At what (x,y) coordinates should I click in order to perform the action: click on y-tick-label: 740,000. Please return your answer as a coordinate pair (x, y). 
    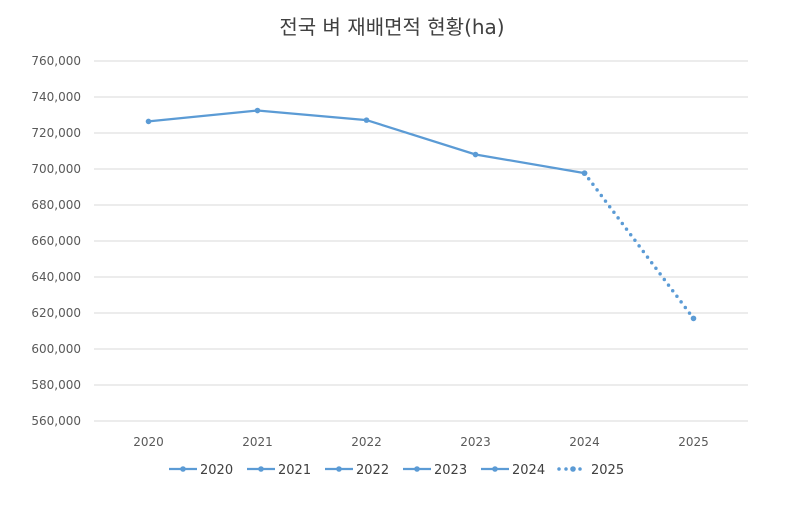
    Looking at the image, I should click on (56, 97).